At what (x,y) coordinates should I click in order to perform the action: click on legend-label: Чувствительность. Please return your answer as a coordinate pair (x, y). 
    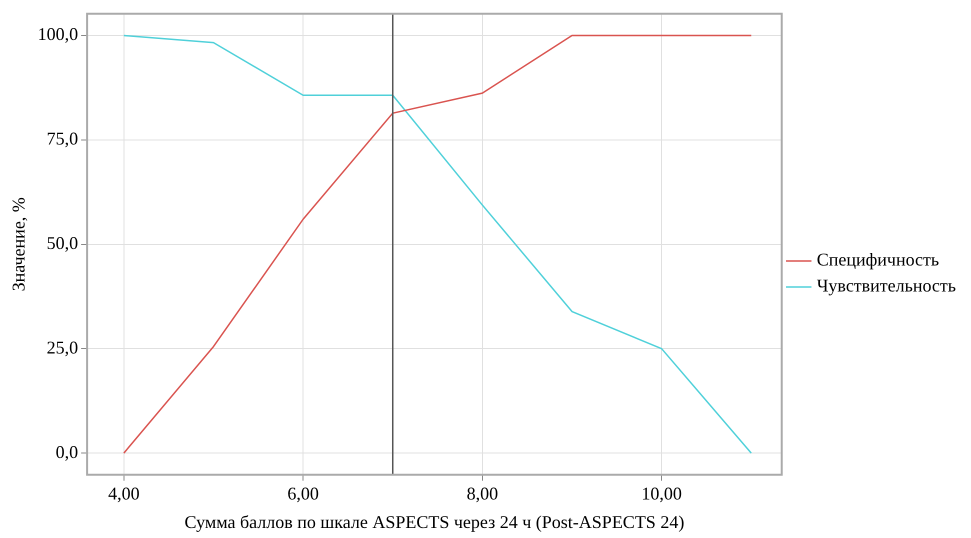
    Looking at the image, I should click on (886, 286).